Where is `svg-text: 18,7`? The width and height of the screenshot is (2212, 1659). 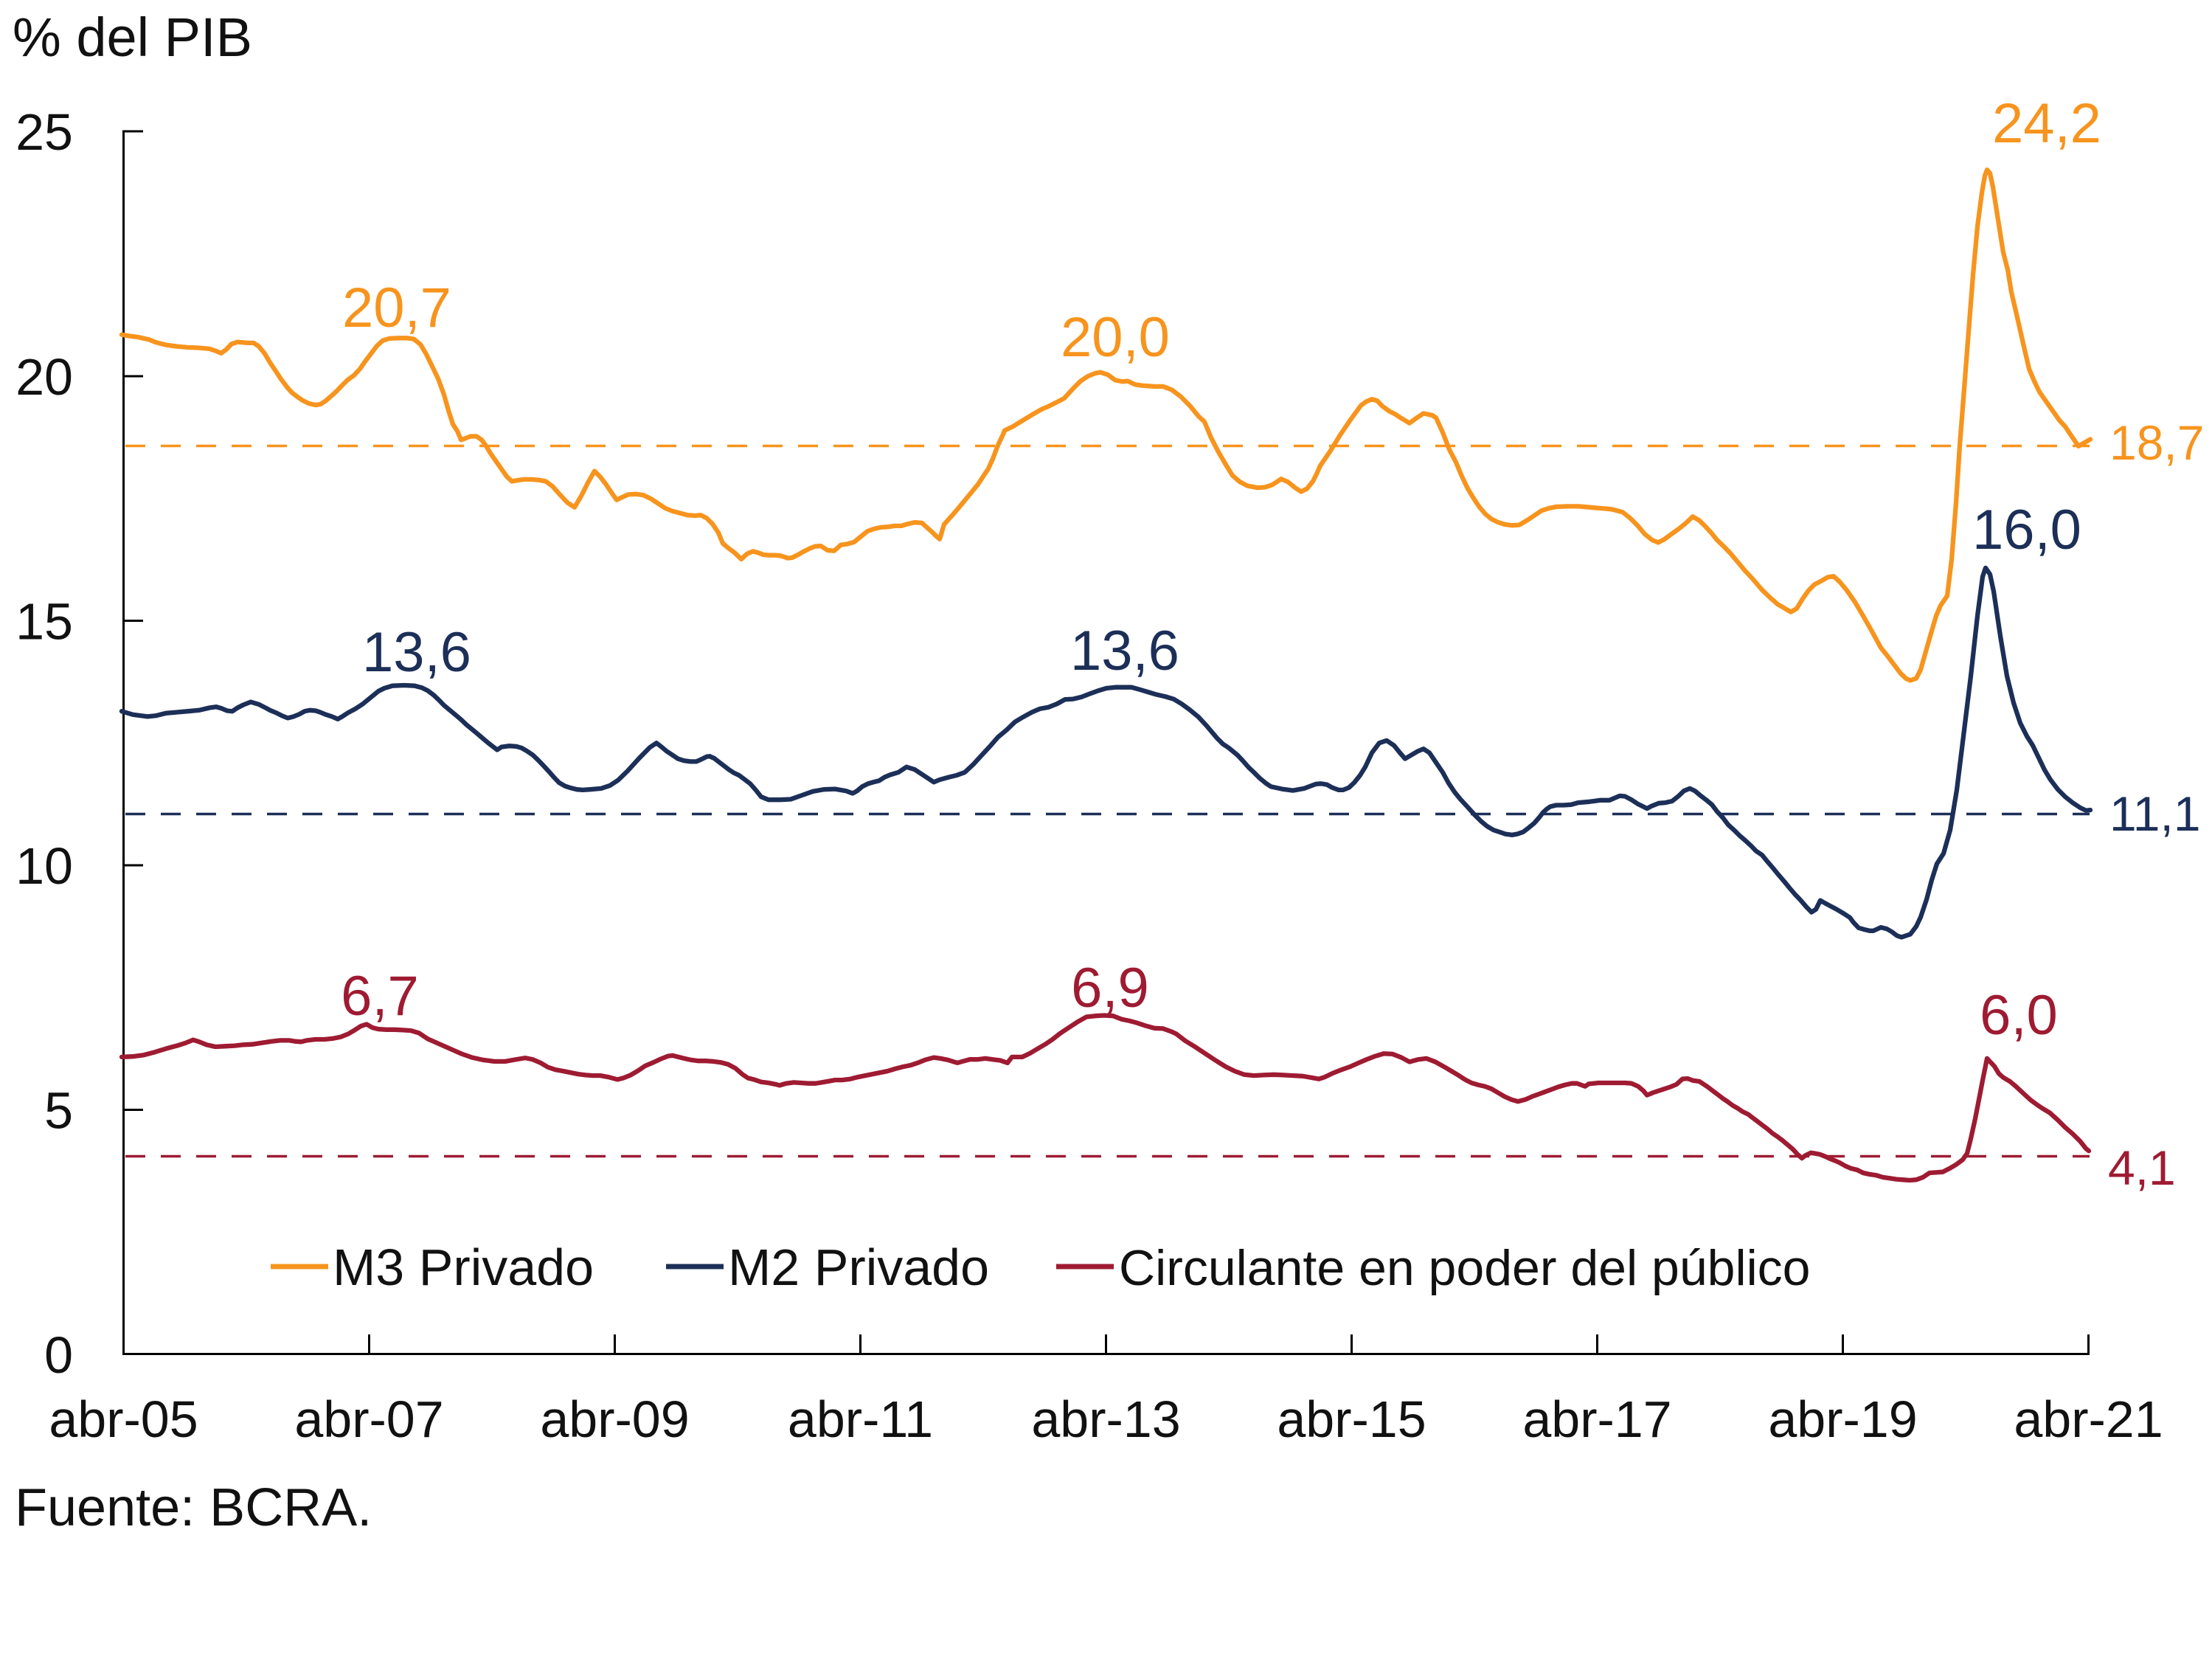
svg-text: 18,7 is located at coordinates (2157, 442).